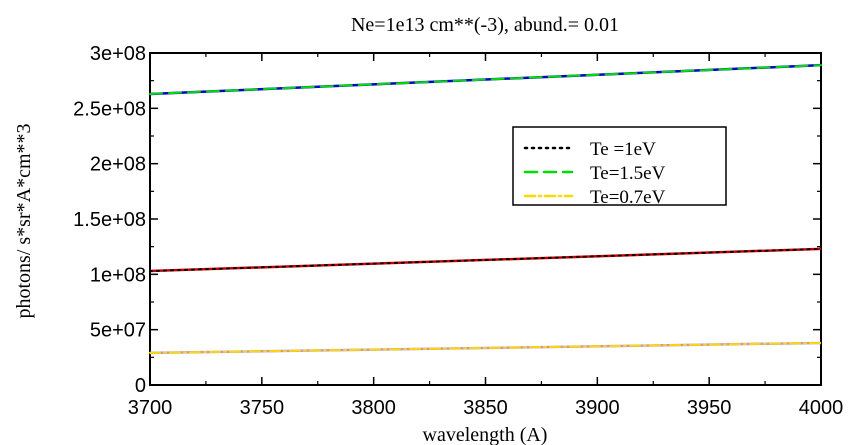  What do you see at coordinates (373, 408) in the screenshot?
I see `x-tick-label: 3800` at bounding box center [373, 408].